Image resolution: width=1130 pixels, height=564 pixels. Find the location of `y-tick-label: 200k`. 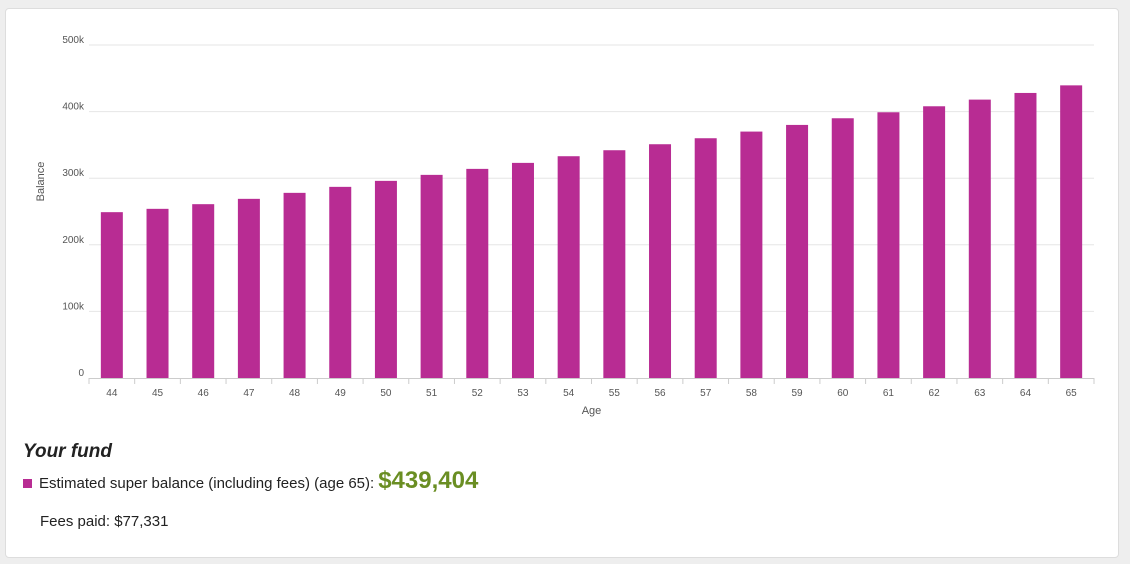

y-tick-label: 200k is located at coordinates (73, 240).